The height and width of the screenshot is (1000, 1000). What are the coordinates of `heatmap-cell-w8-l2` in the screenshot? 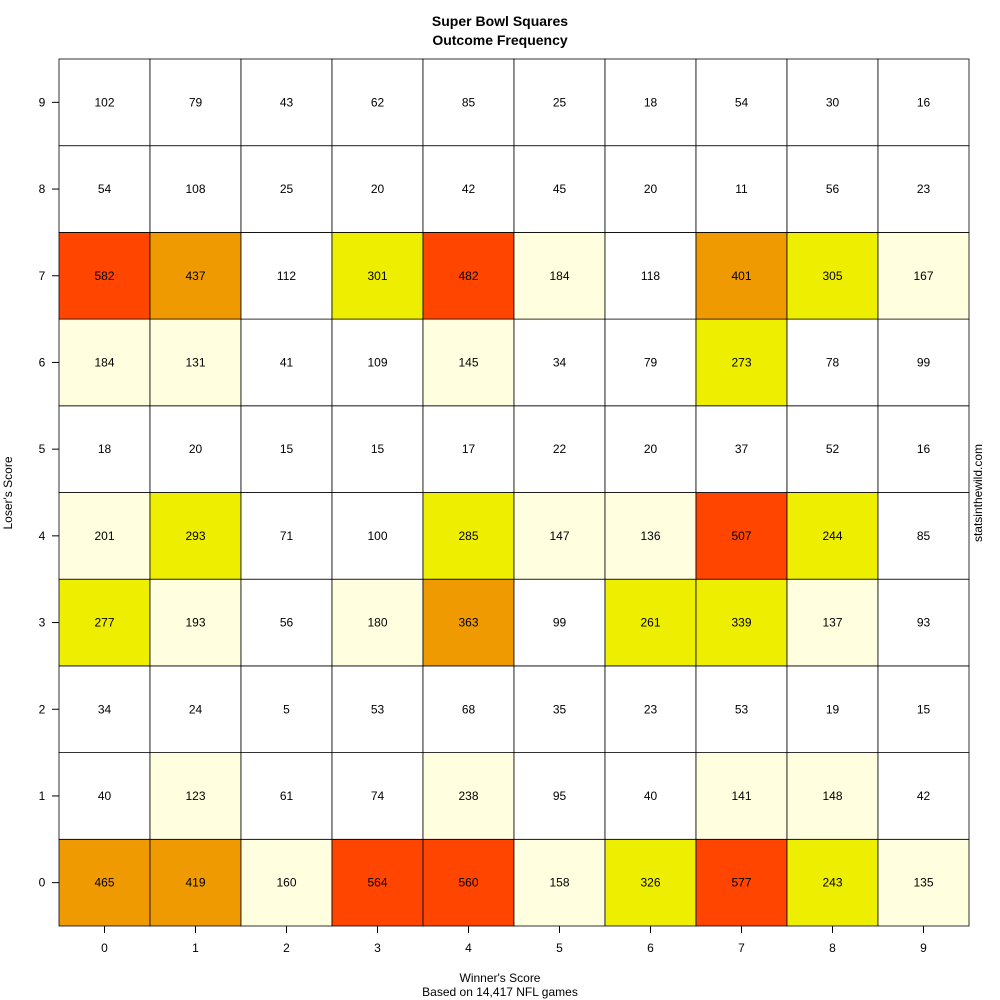 It's located at (832, 709).